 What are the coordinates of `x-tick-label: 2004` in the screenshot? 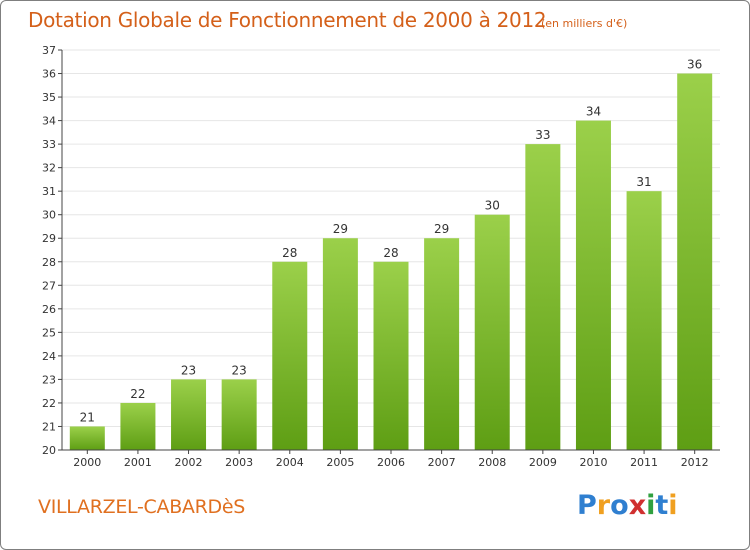 It's located at (290, 462).